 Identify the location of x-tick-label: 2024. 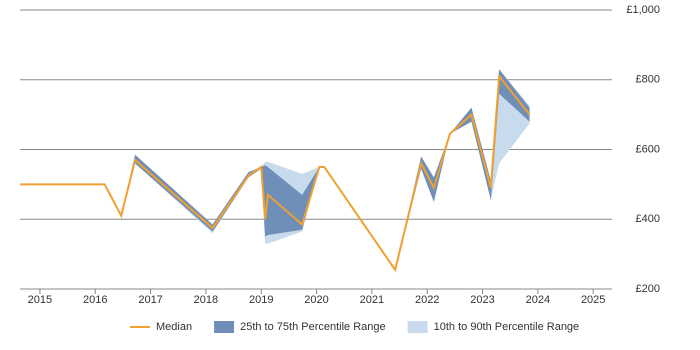
(538, 300).